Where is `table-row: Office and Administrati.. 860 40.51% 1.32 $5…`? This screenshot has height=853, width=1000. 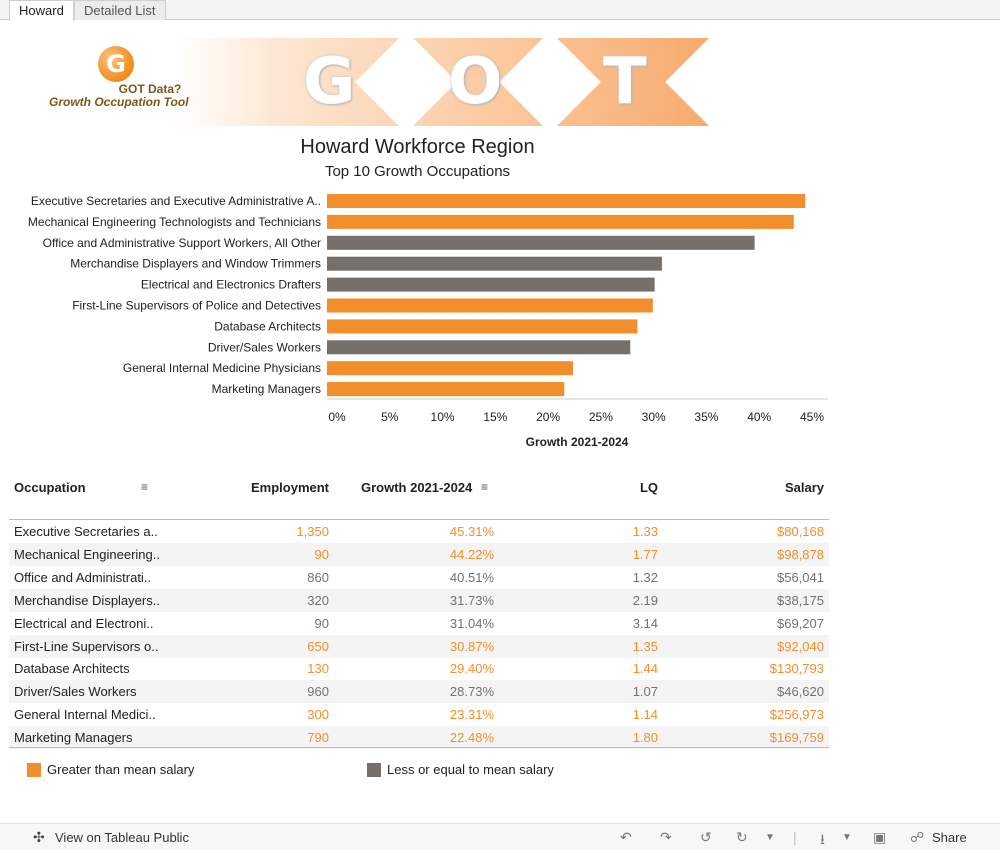 table-row: Office and Administrati.. 860 40.51% 1.32 $5… is located at coordinates (419, 577).